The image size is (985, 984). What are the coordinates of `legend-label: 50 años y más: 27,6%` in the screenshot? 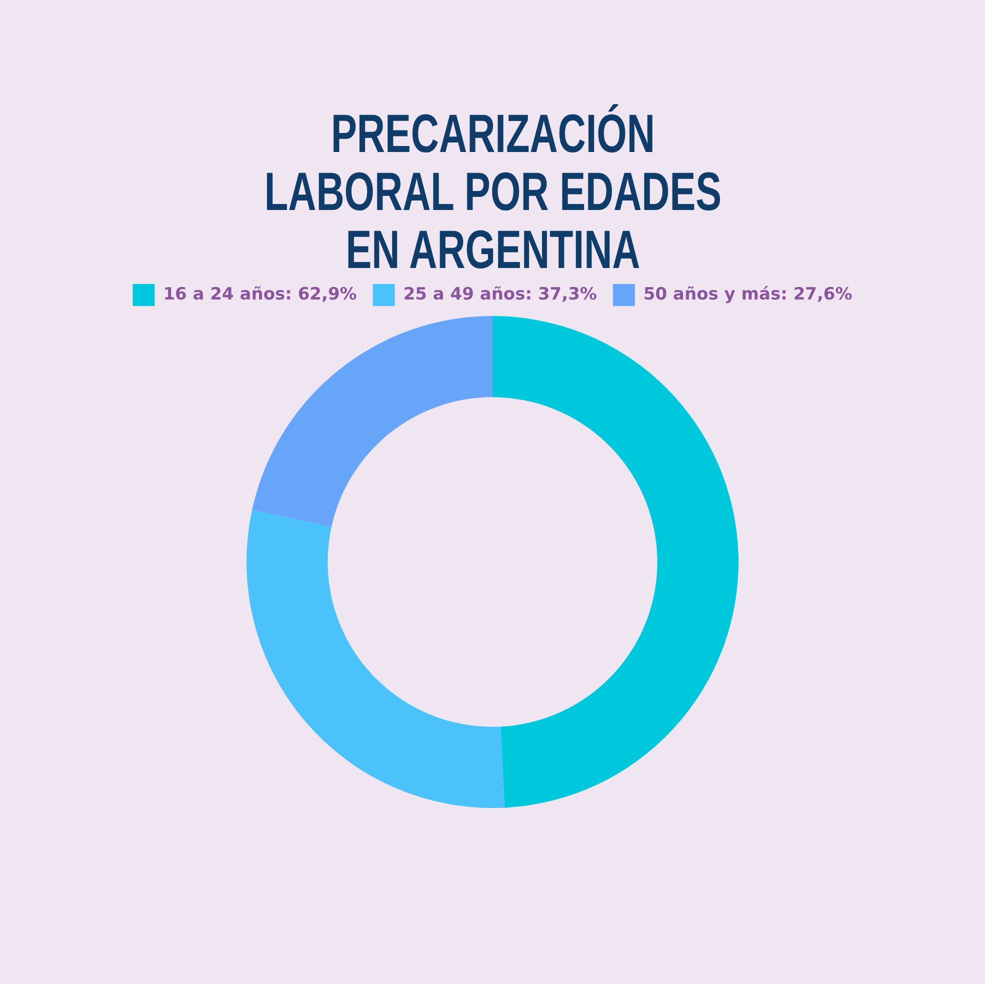 It's located at (747, 294).